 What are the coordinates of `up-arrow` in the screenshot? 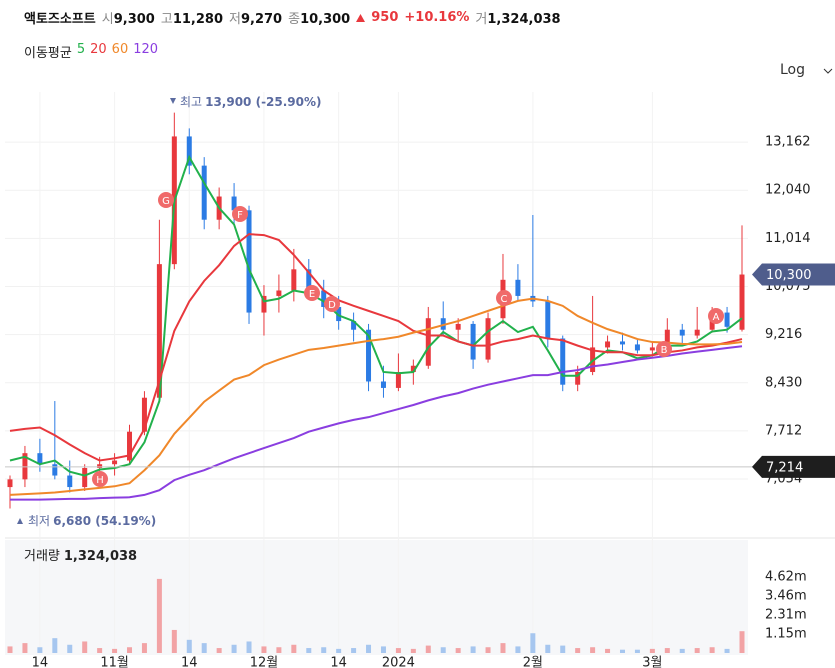 It's located at (361, 17).